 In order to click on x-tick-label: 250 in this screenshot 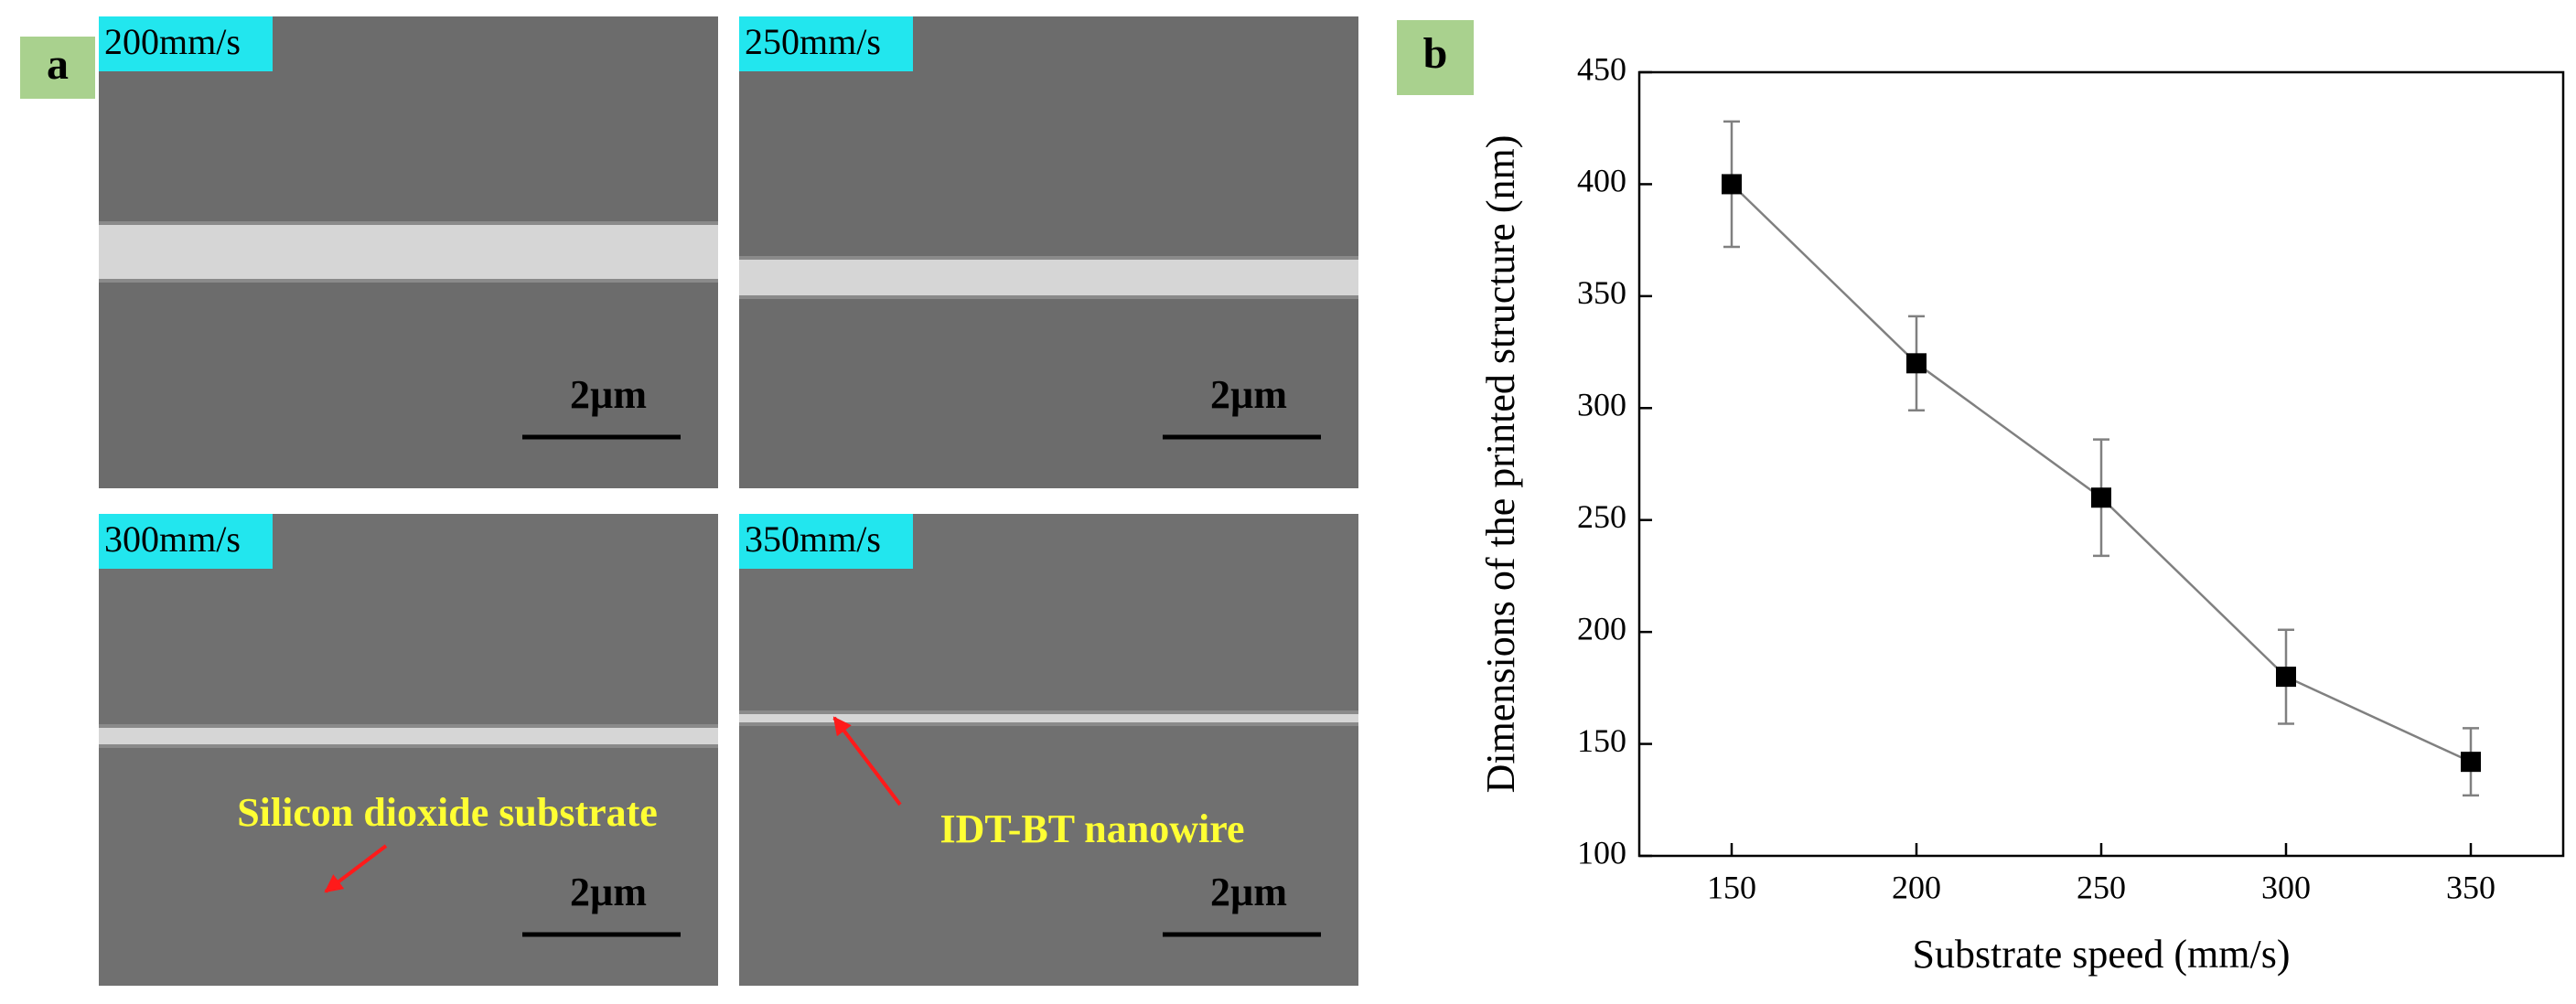, I will do `click(2101, 887)`.